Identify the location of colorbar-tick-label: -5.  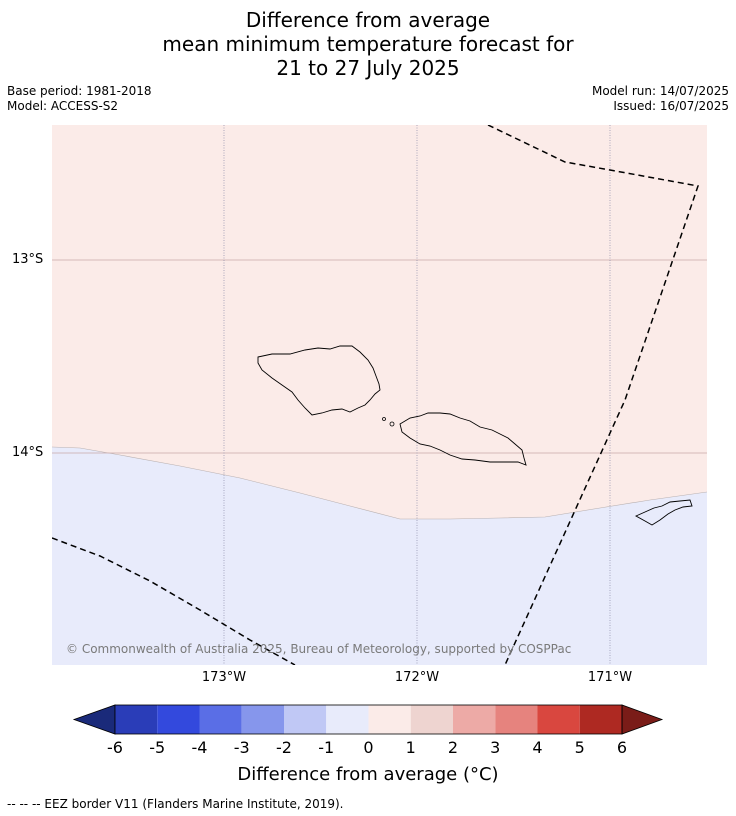
(157, 747).